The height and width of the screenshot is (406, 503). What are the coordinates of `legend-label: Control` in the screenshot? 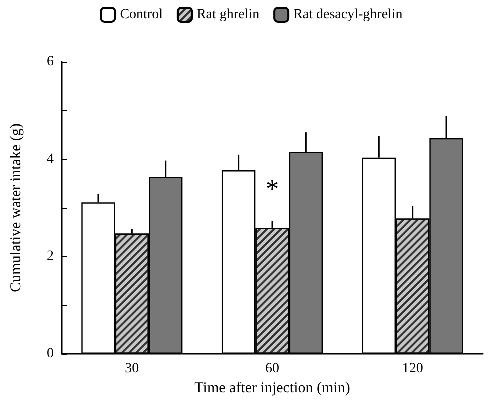 It's located at (142, 15).